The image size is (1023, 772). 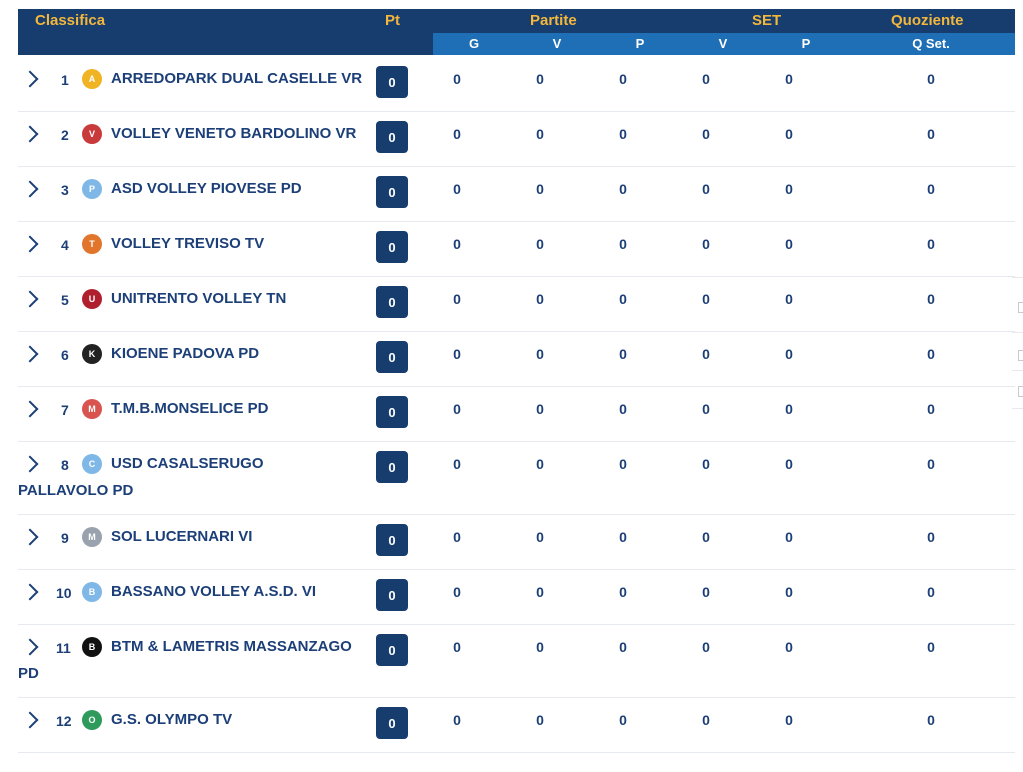 What do you see at coordinates (723, 43) in the screenshot?
I see `subheader-set-v: V` at bounding box center [723, 43].